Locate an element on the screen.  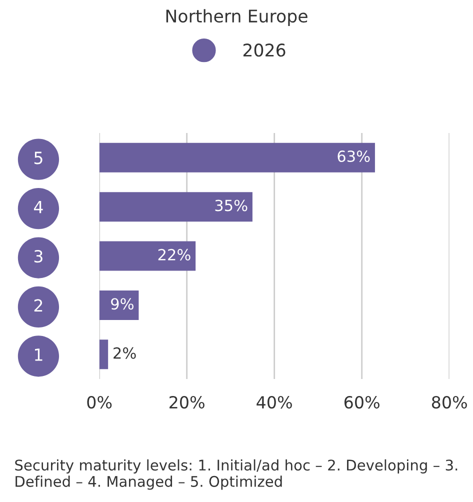
y-tick-label: 1 is located at coordinates (38, 354).